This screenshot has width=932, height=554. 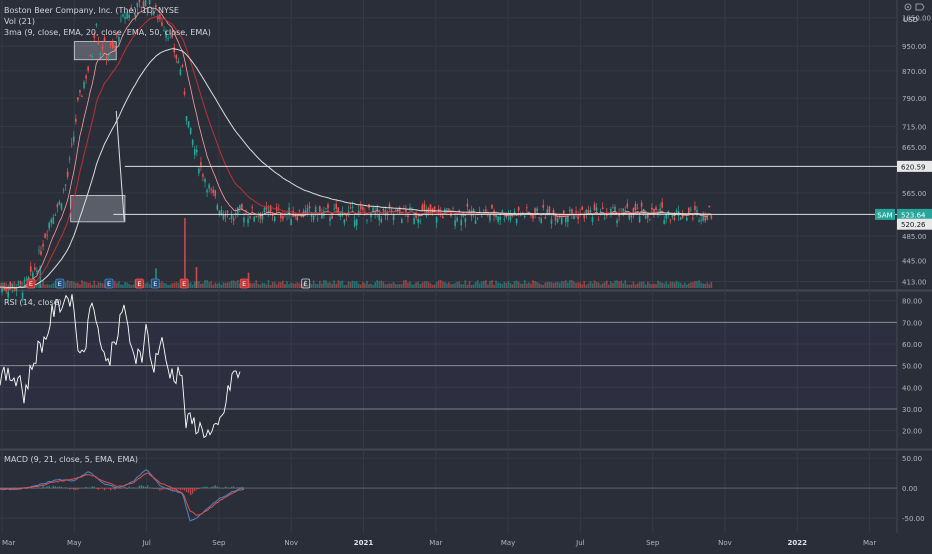 I want to click on settings-icon, so click(x=908, y=7).